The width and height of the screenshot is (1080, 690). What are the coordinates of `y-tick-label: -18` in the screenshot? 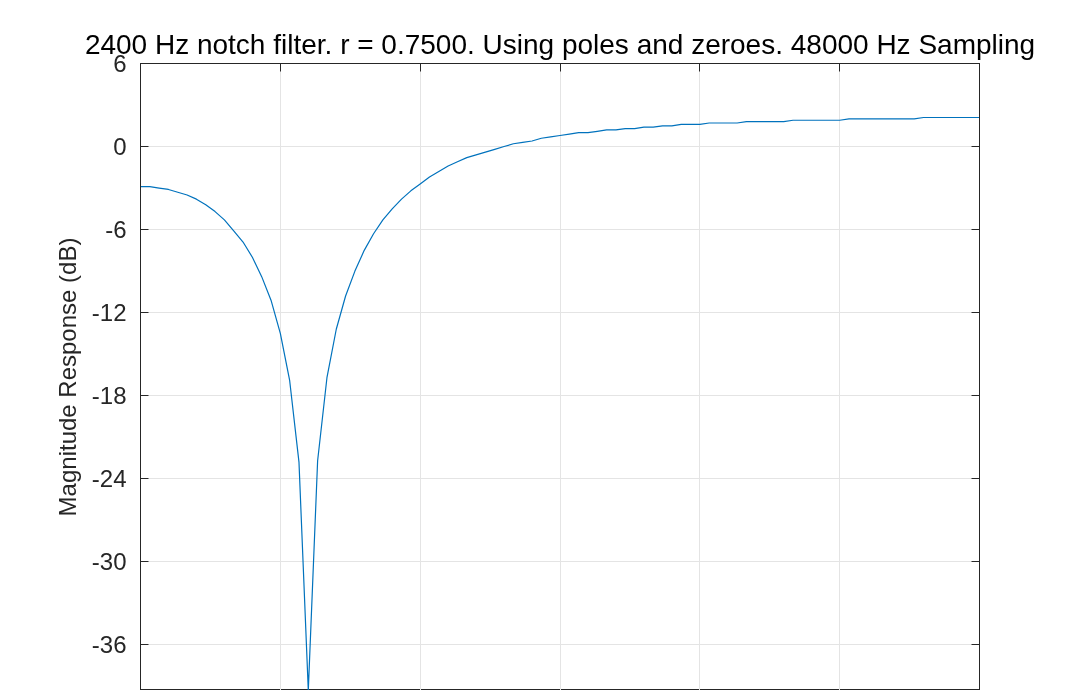 It's located at (109, 396).